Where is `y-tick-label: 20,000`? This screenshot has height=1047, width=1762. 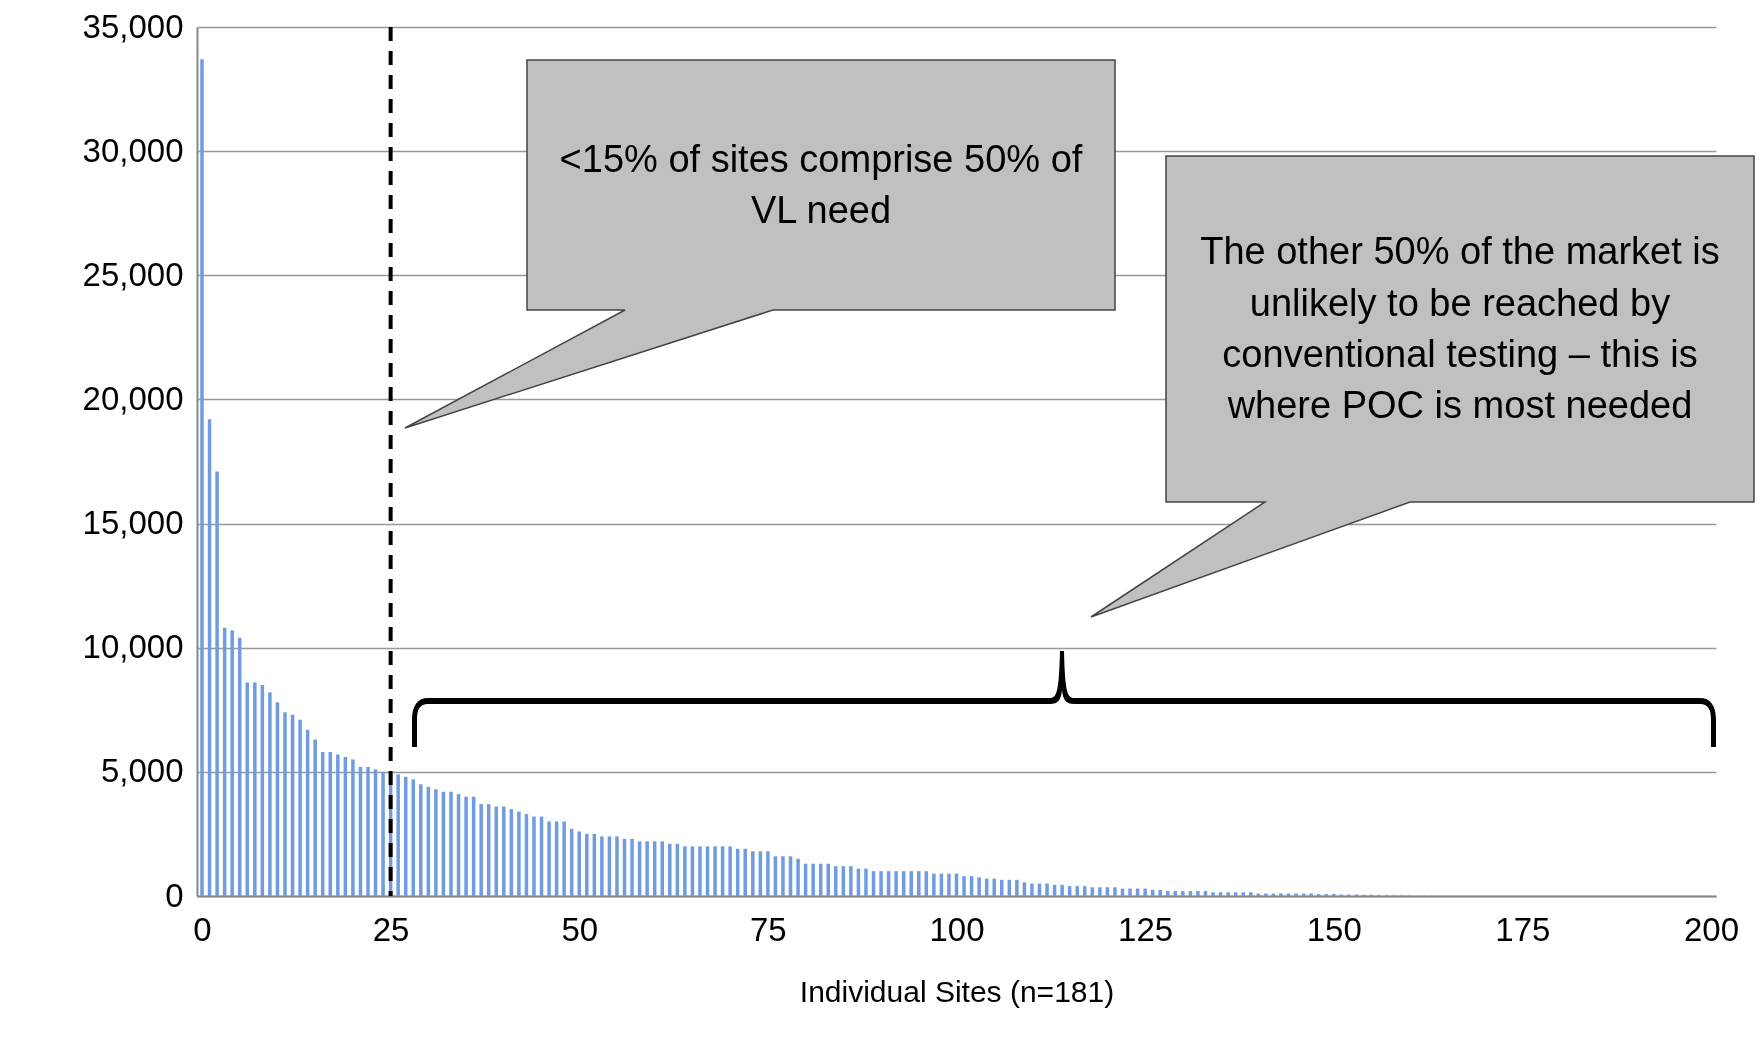
y-tick-label: 20,000 is located at coordinates (133, 398).